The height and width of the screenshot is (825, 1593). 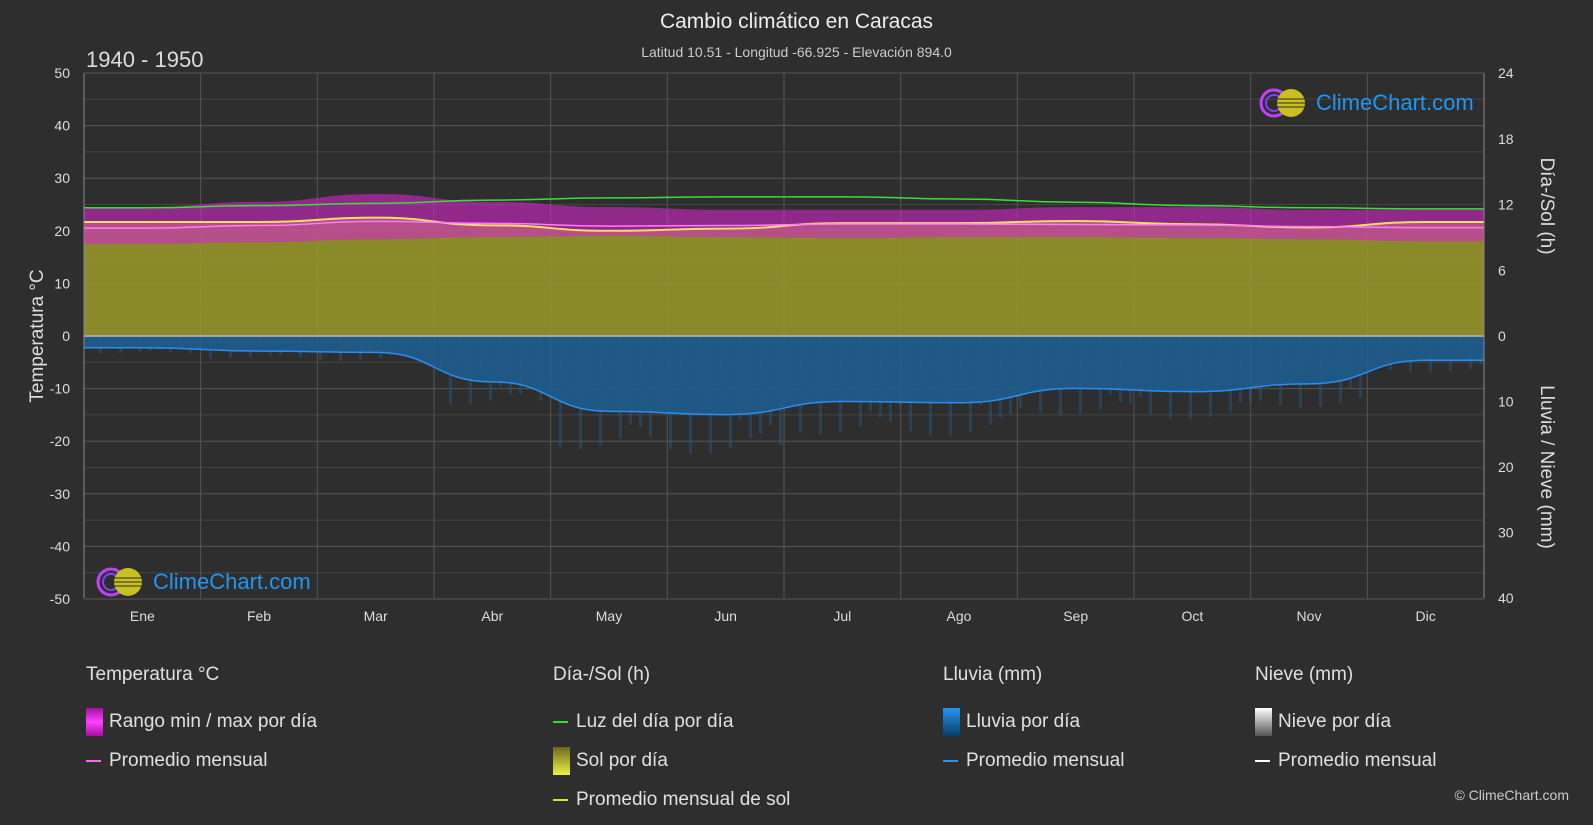 I want to click on legend-item: Promedio mensual, so click(x=201, y=760).